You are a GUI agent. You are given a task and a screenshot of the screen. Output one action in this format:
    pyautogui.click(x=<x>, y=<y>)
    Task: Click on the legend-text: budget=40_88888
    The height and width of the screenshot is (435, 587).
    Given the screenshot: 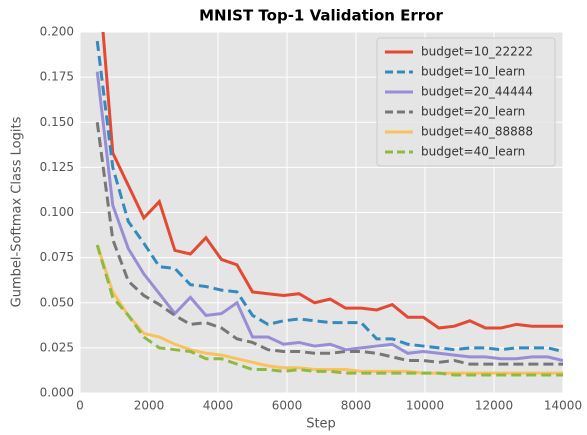 What is the action you would take?
    pyautogui.click(x=477, y=132)
    